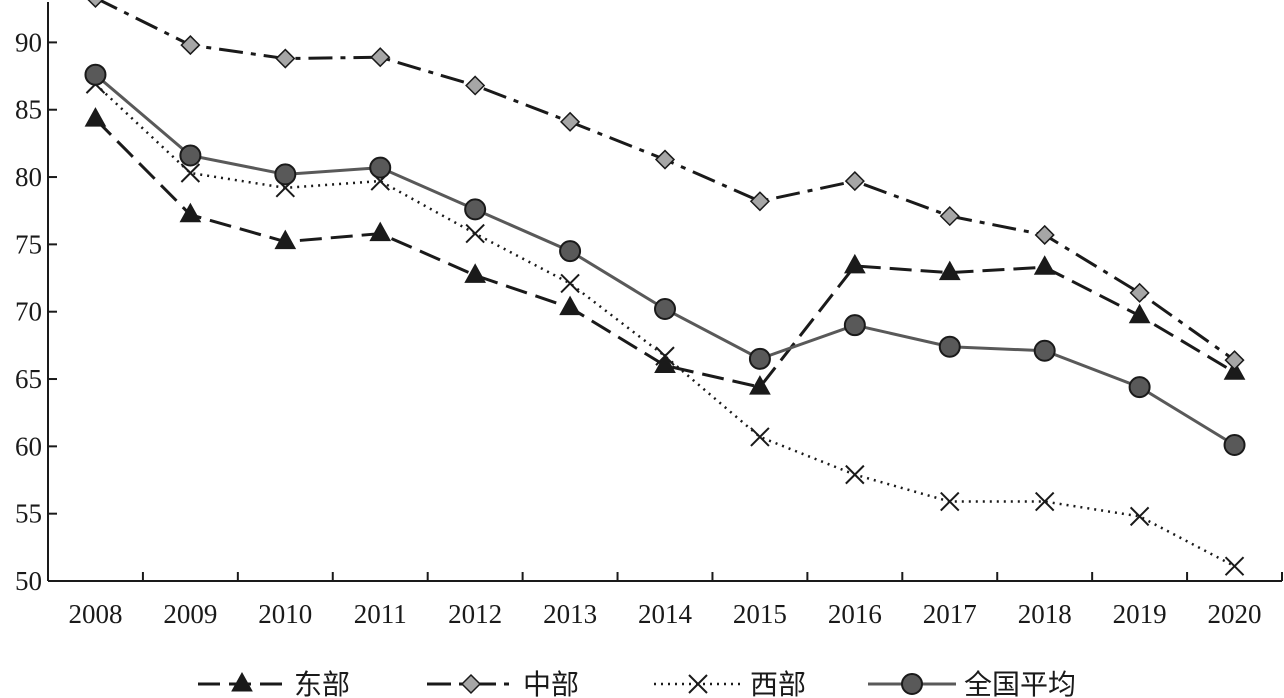 This screenshot has width=1284, height=698. What do you see at coordinates (28, 244) in the screenshot?
I see `y-tick-label: 75` at bounding box center [28, 244].